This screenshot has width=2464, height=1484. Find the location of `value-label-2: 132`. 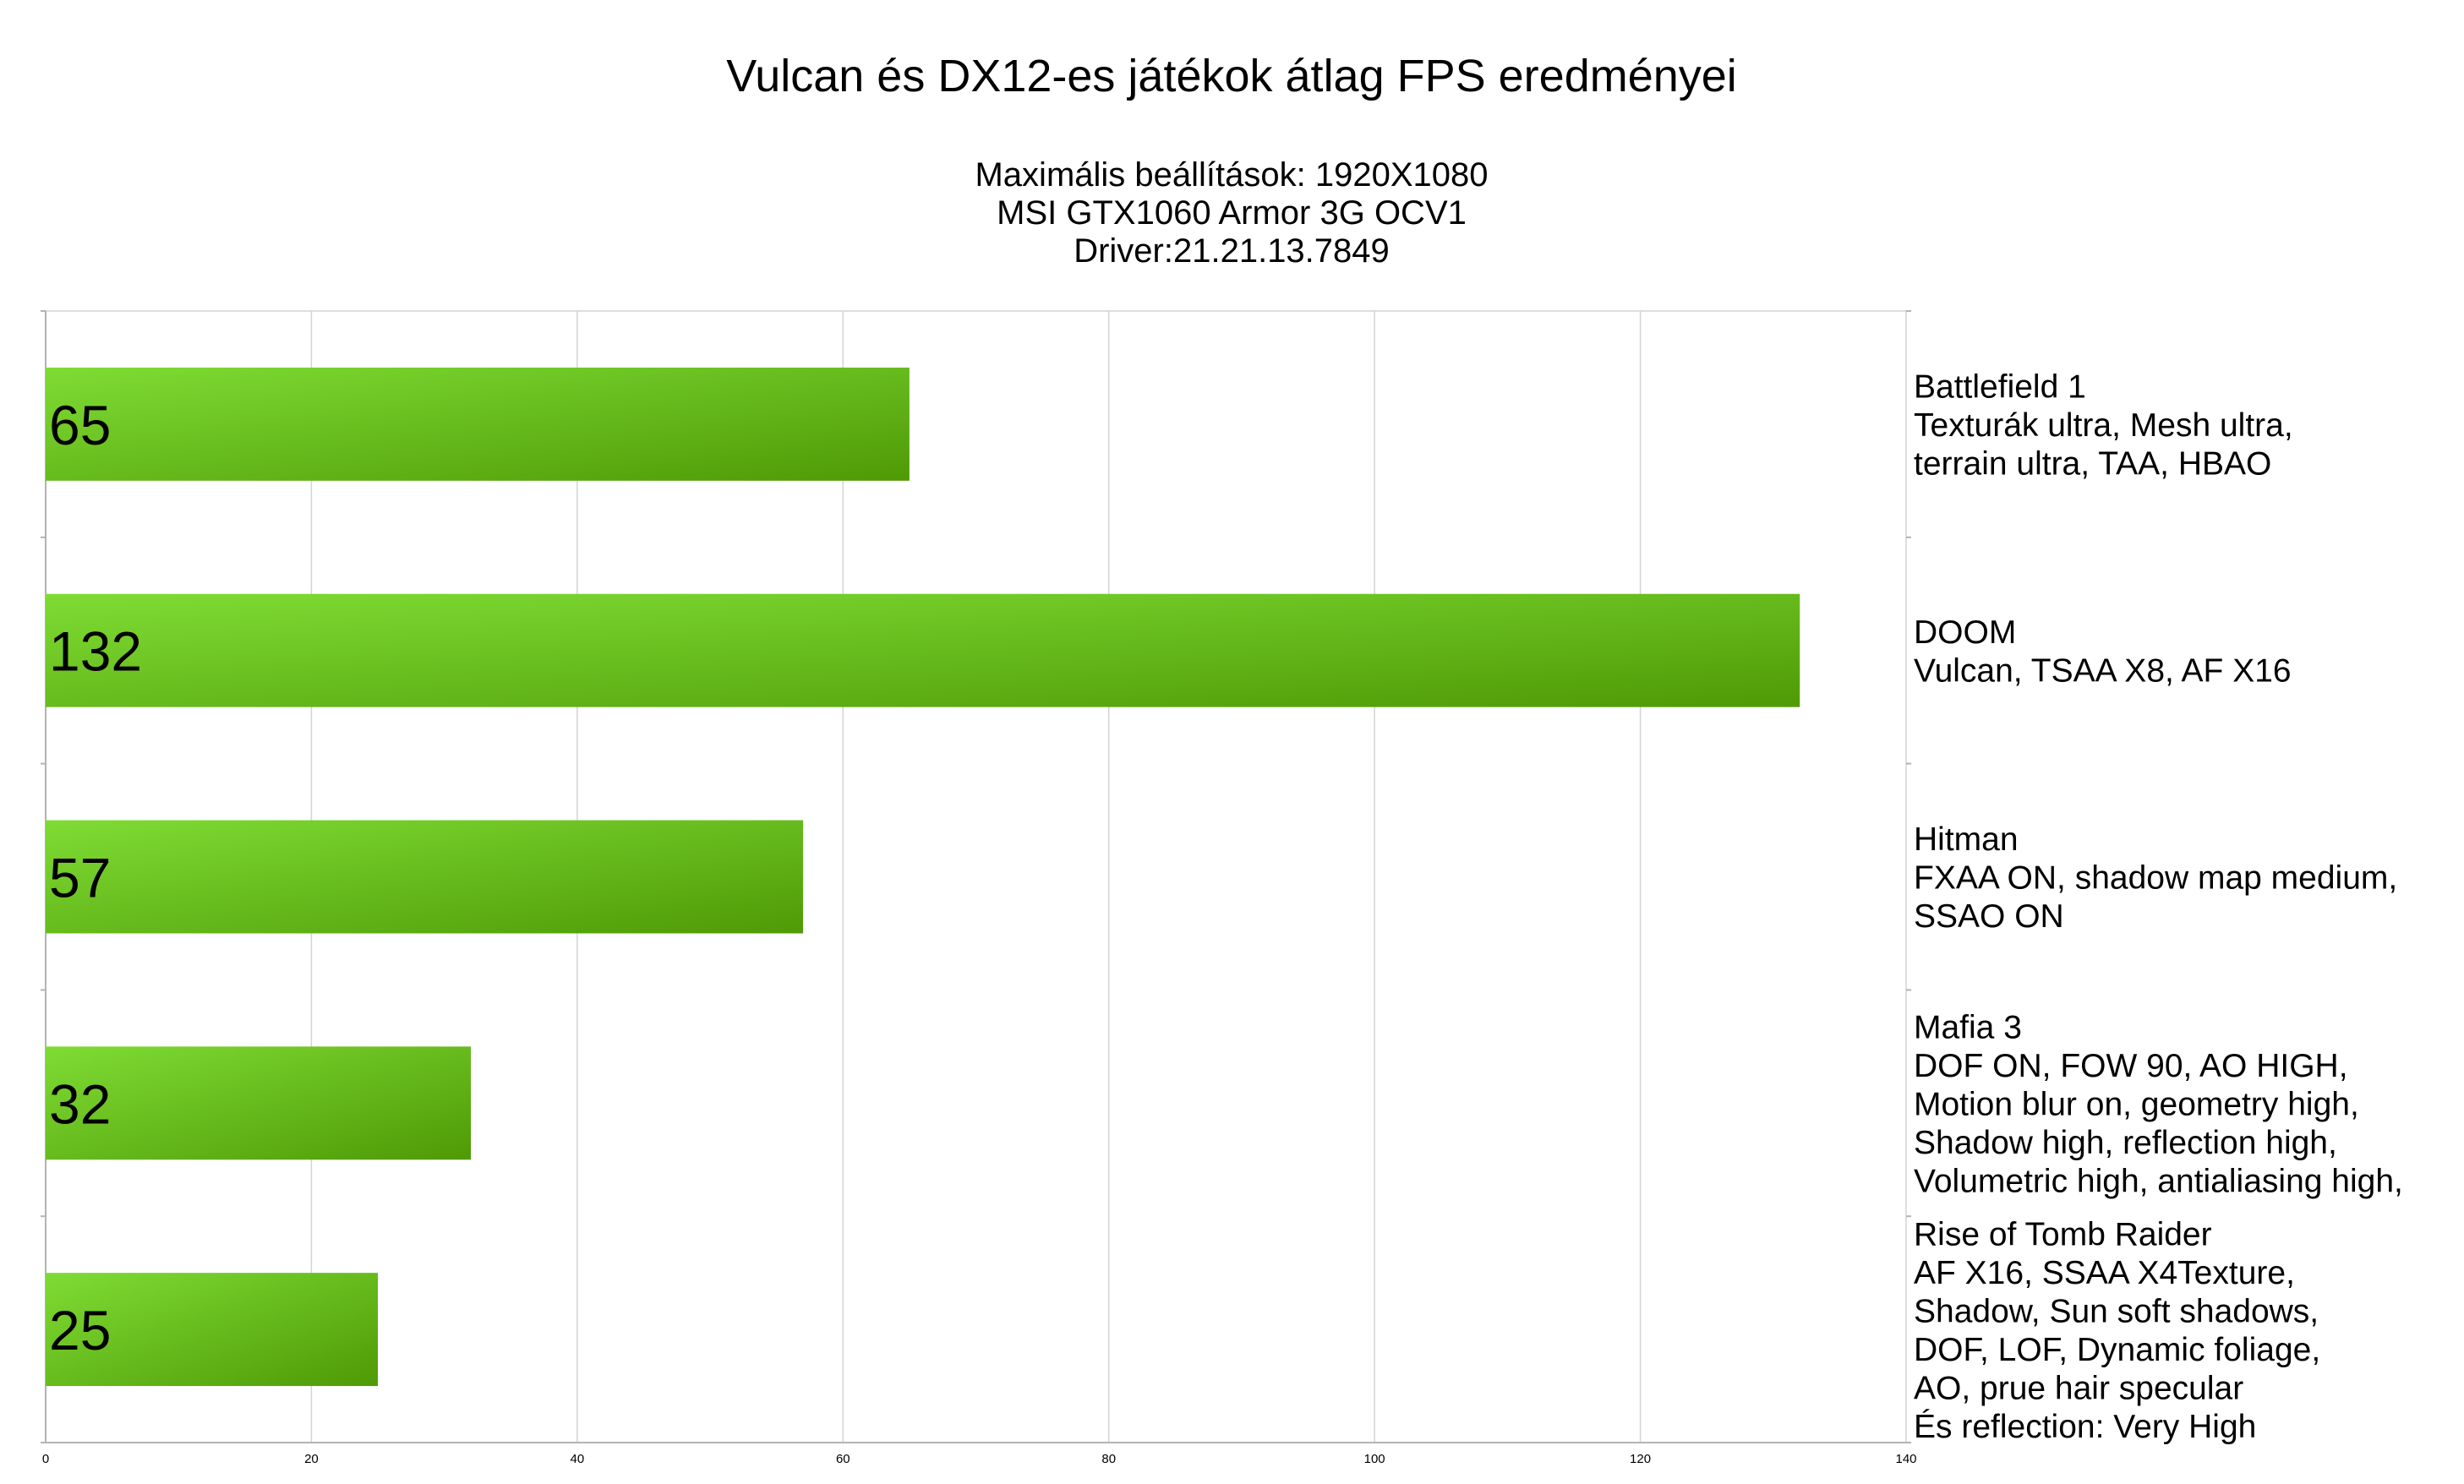

value-label-2: 132 is located at coordinates (95, 652).